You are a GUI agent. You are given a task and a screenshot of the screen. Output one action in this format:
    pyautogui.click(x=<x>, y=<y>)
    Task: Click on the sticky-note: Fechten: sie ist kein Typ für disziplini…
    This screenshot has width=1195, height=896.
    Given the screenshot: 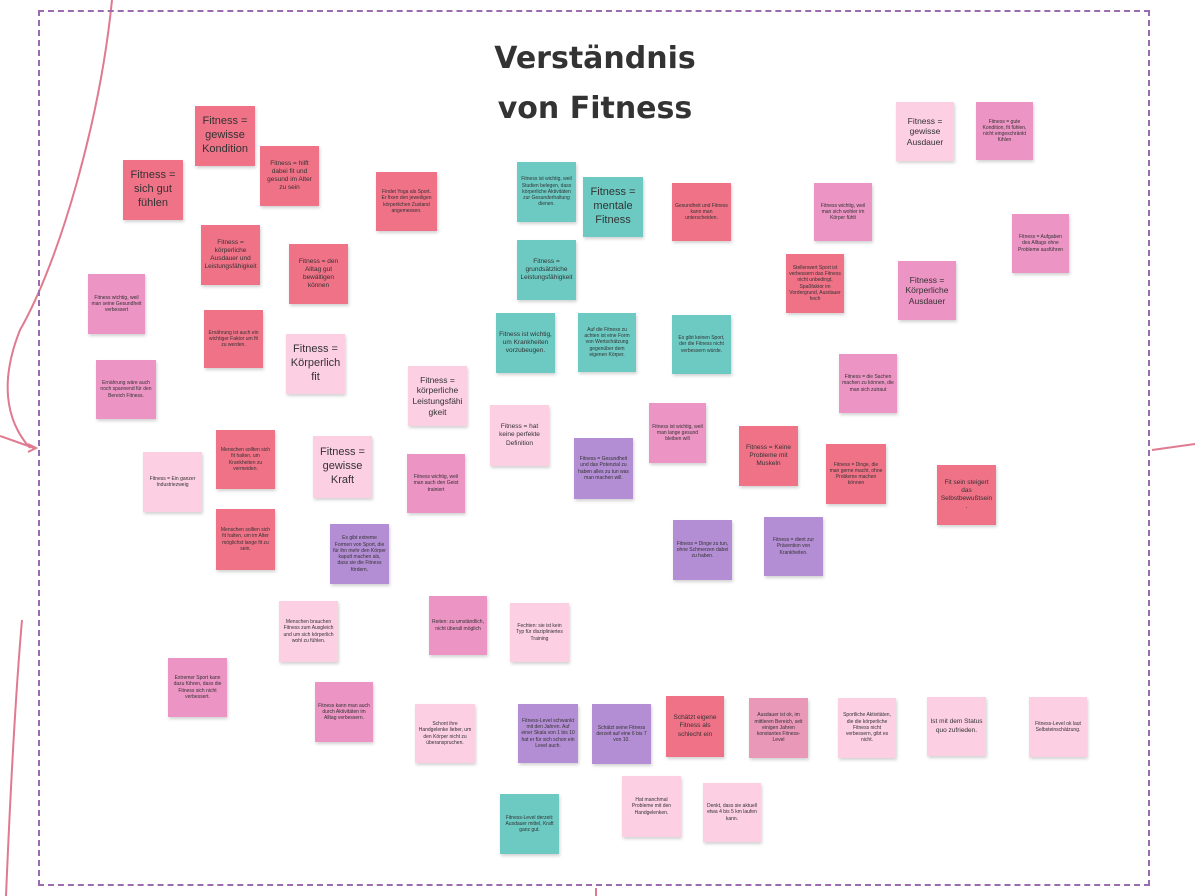 What is the action you would take?
    pyautogui.click(x=539, y=632)
    